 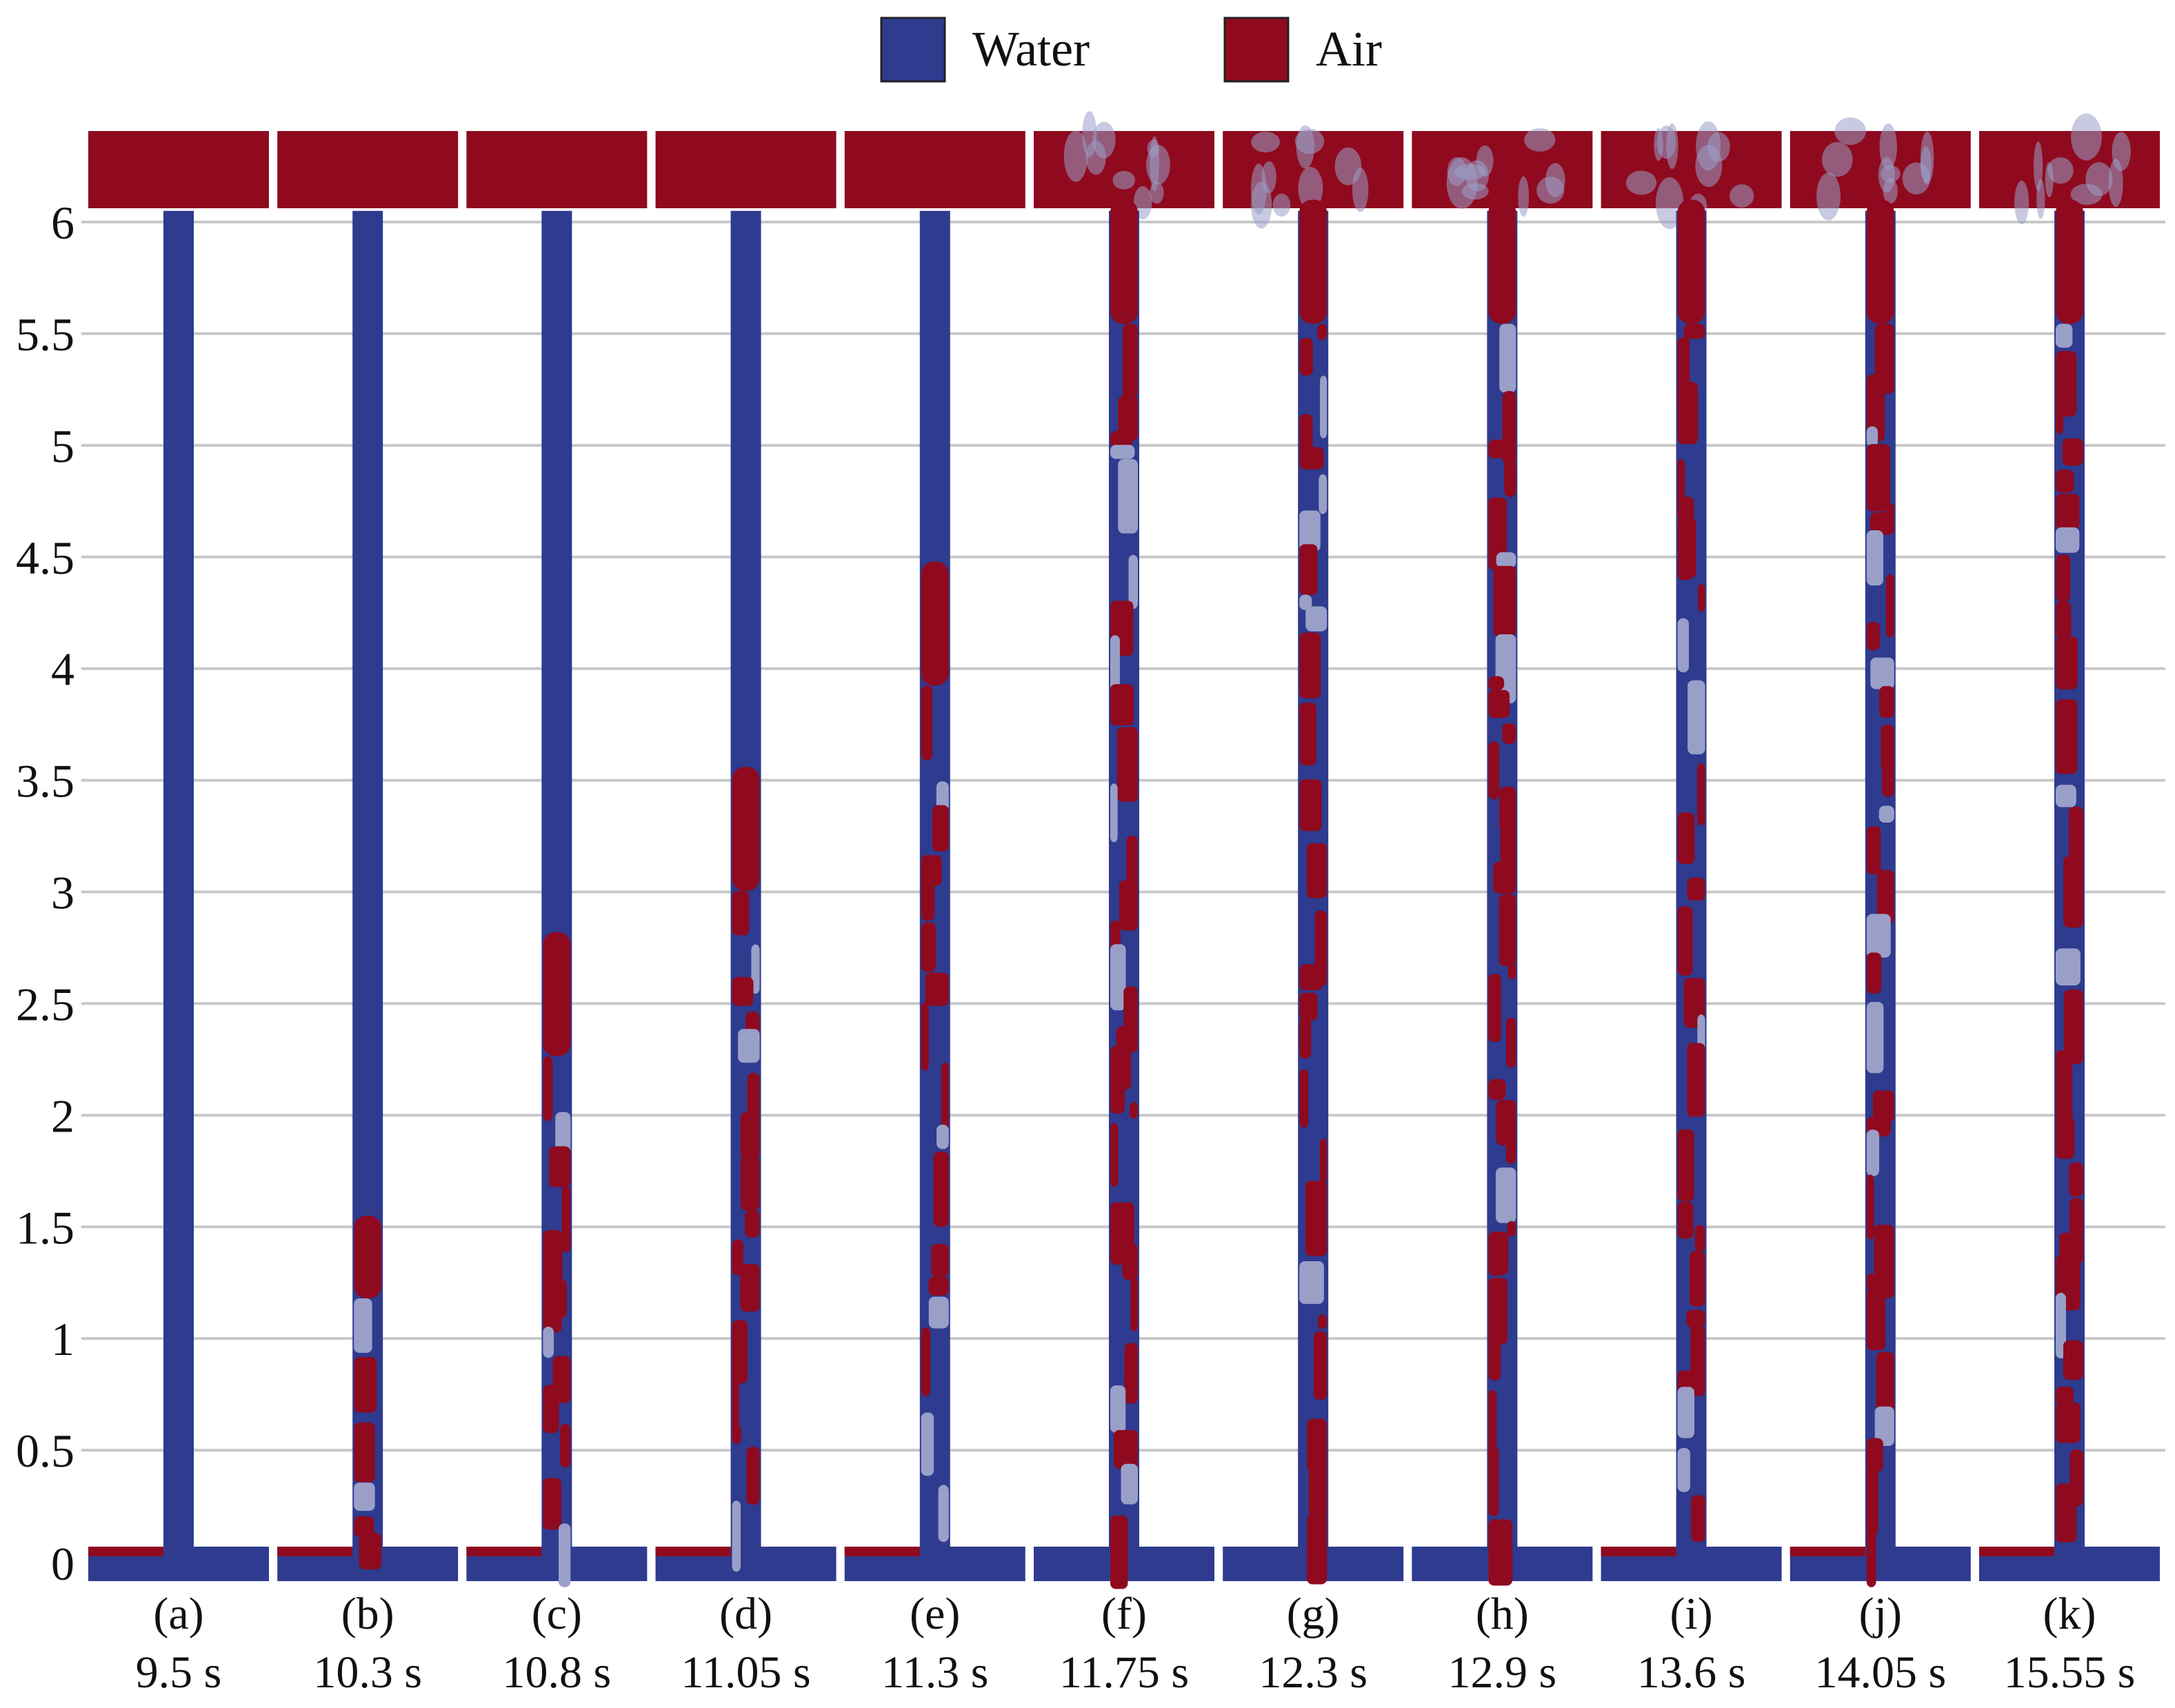 I want to click on panel-label: (a), so click(x=178, y=1614).